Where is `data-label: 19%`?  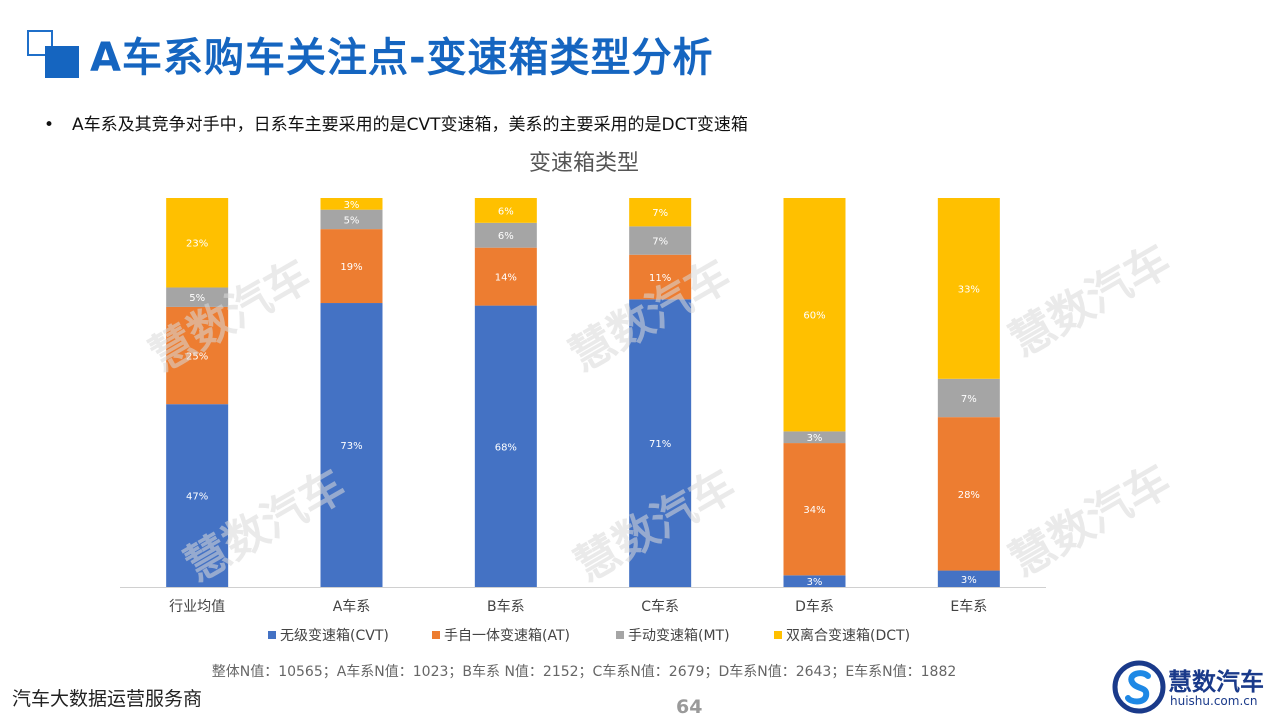
data-label: 19% is located at coordinates (351, 267).